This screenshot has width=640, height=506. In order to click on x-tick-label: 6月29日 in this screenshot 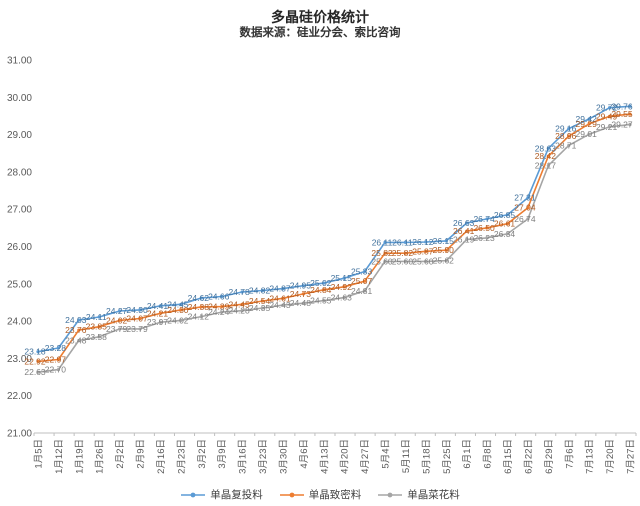, I will do `click(549, 456)`.